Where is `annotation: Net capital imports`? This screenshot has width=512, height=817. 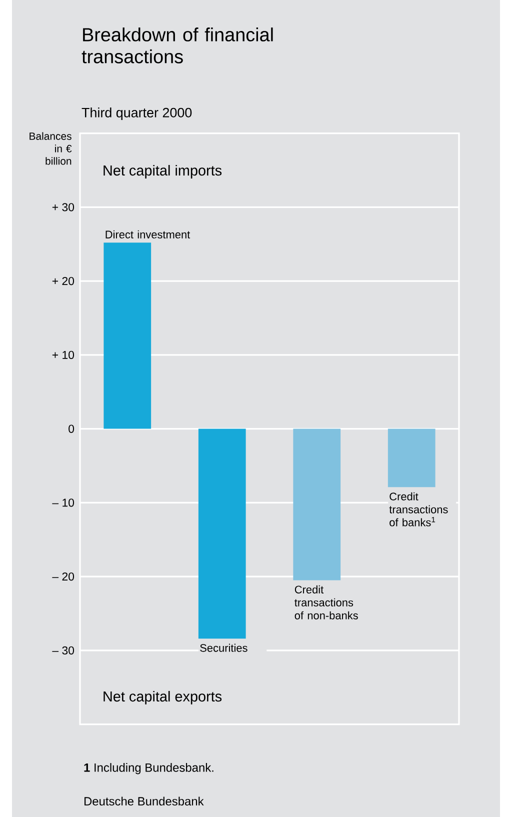 annotation: Net capital imports is located at coordinates (163, 171).